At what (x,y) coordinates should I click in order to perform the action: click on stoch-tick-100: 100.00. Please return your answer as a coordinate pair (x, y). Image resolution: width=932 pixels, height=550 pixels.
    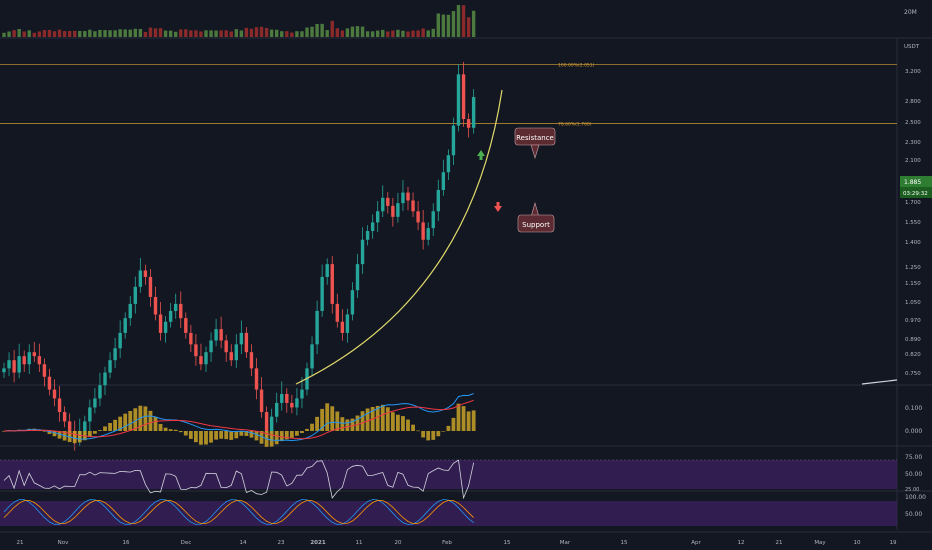
    Looking at the image, I should click on (915, 497).